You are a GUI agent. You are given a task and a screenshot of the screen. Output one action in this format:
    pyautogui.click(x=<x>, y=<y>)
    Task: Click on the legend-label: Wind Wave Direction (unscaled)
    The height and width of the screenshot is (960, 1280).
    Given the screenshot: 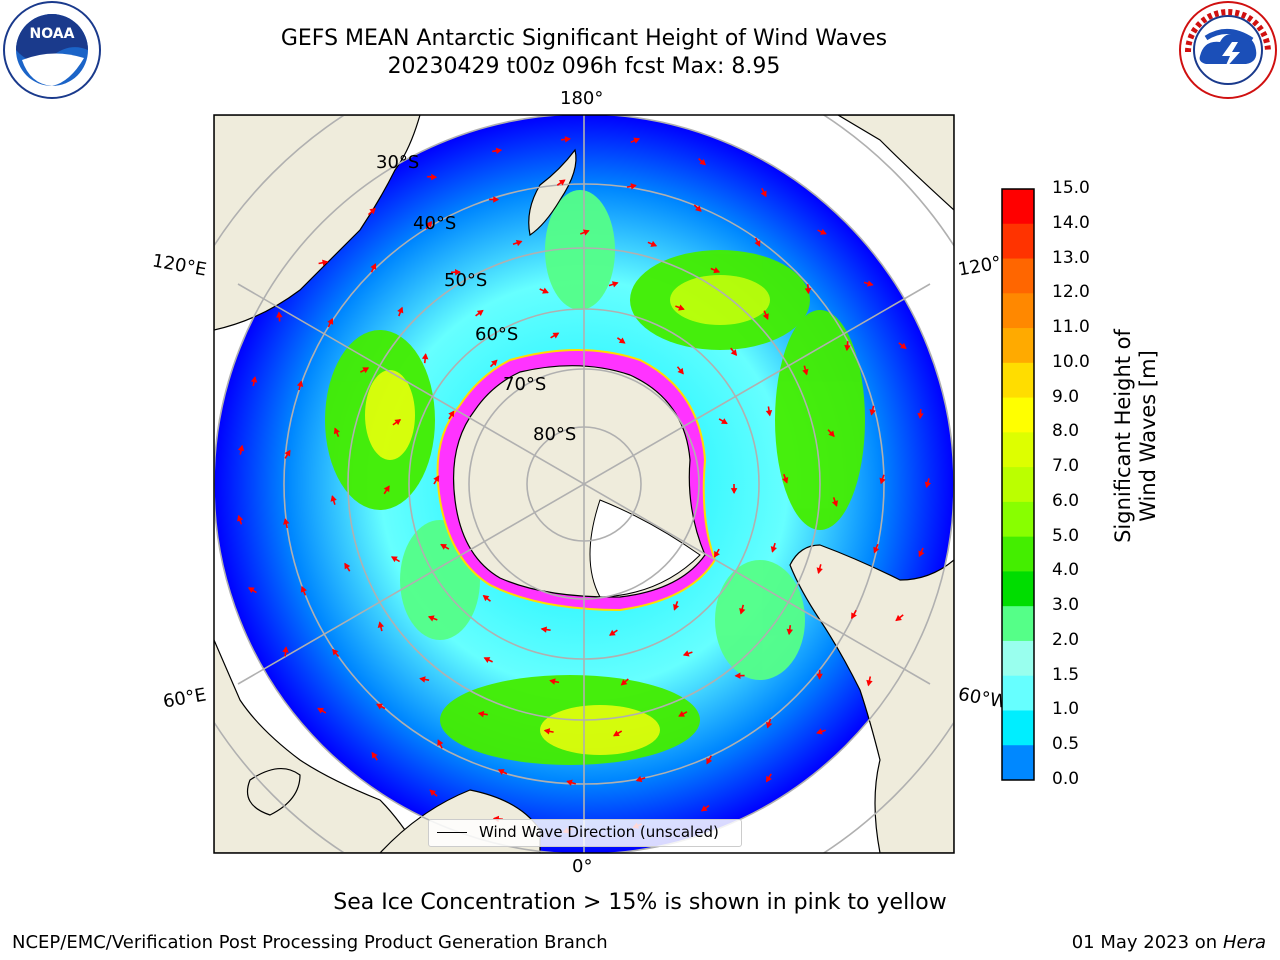 What is the action you would take?
    pyautogui.click(x=599, y=832)
    